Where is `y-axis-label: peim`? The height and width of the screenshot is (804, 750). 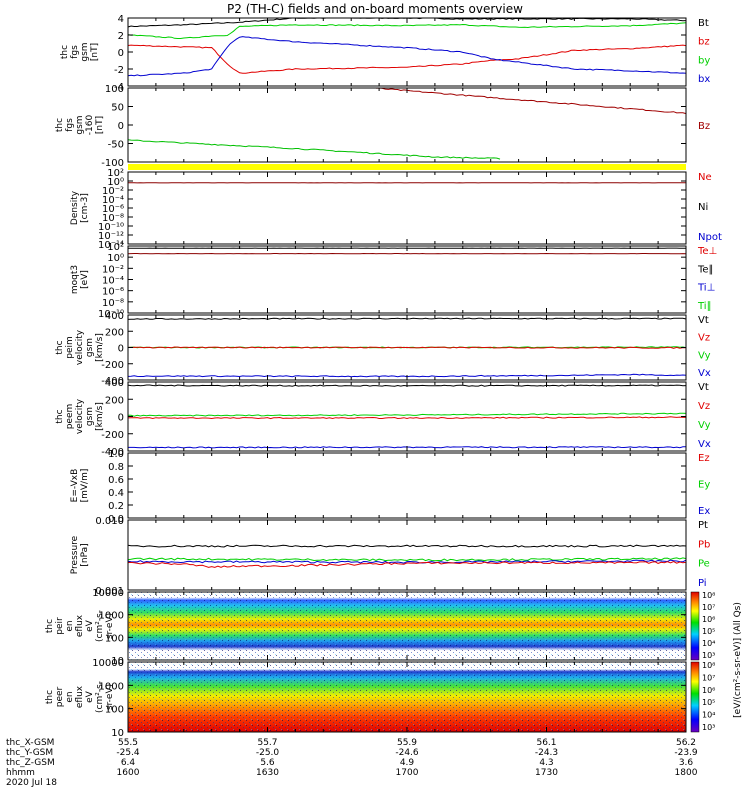 y-axis-label: peim is located at coordinates (70, 347).